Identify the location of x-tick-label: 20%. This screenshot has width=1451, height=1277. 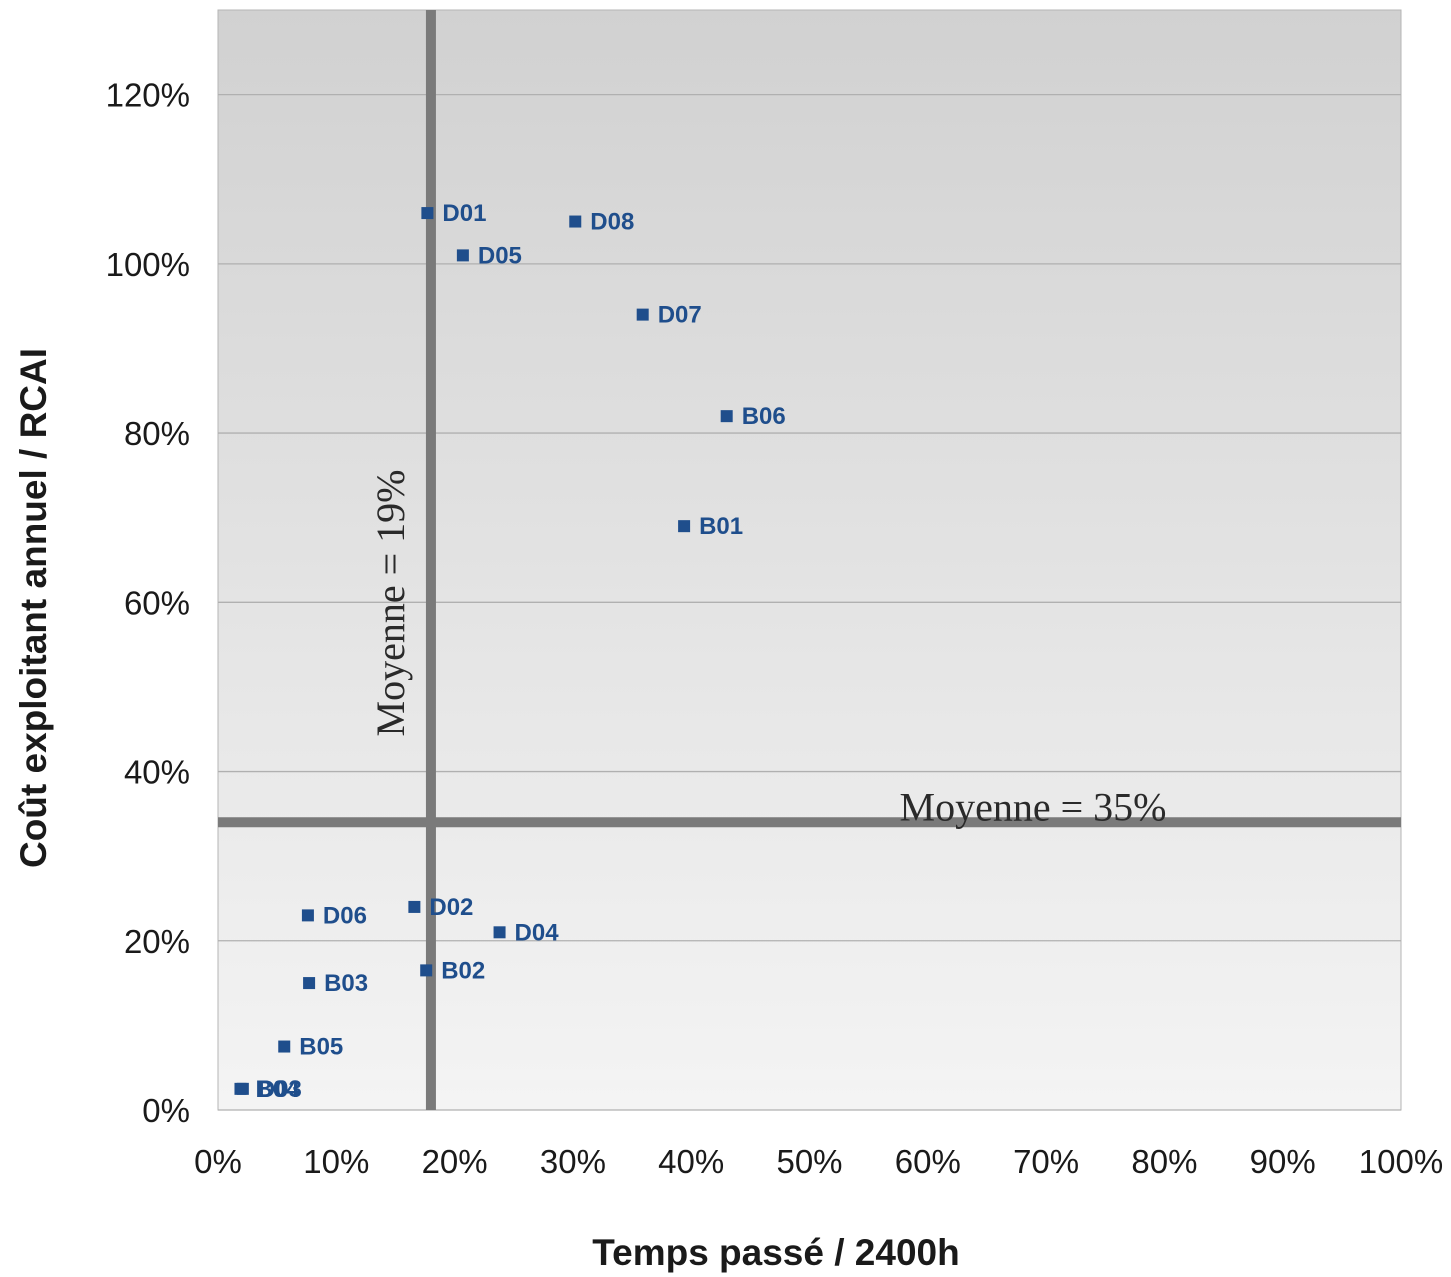
(455, 1161).